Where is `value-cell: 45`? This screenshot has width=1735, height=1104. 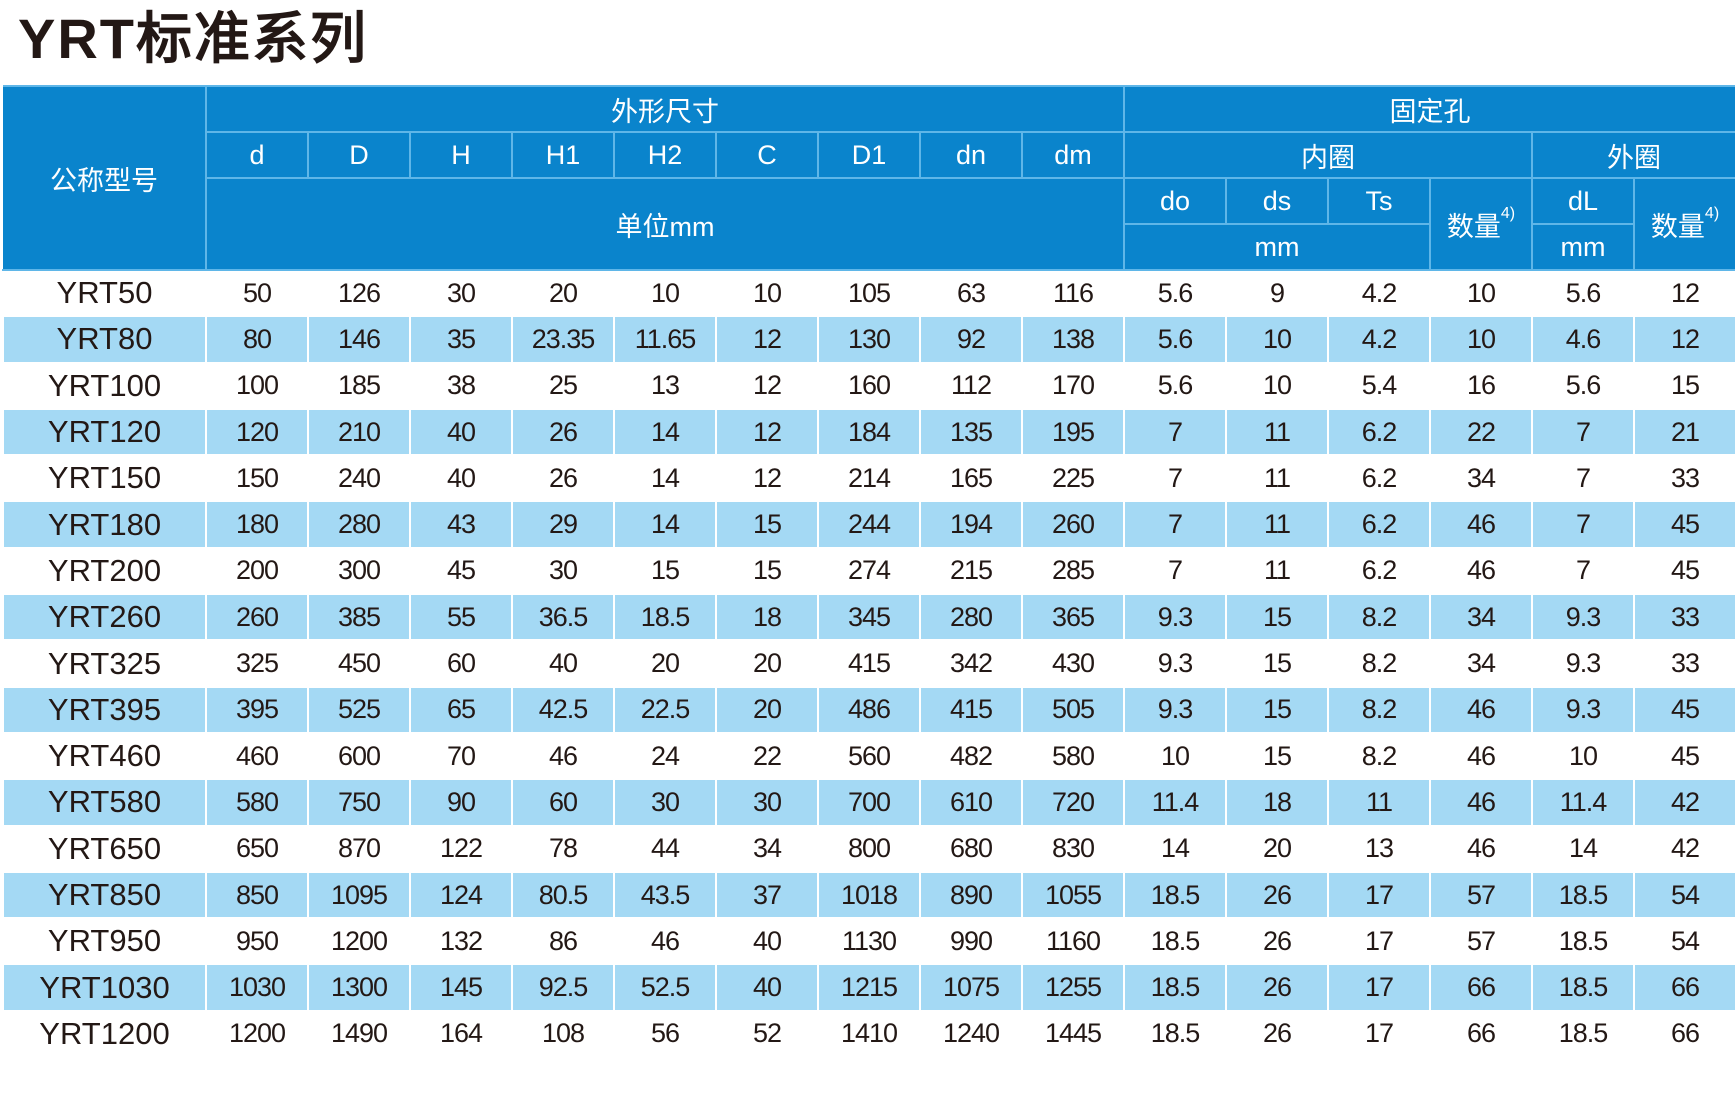
value-cell: 45 is located at coordinates (1684, 709).